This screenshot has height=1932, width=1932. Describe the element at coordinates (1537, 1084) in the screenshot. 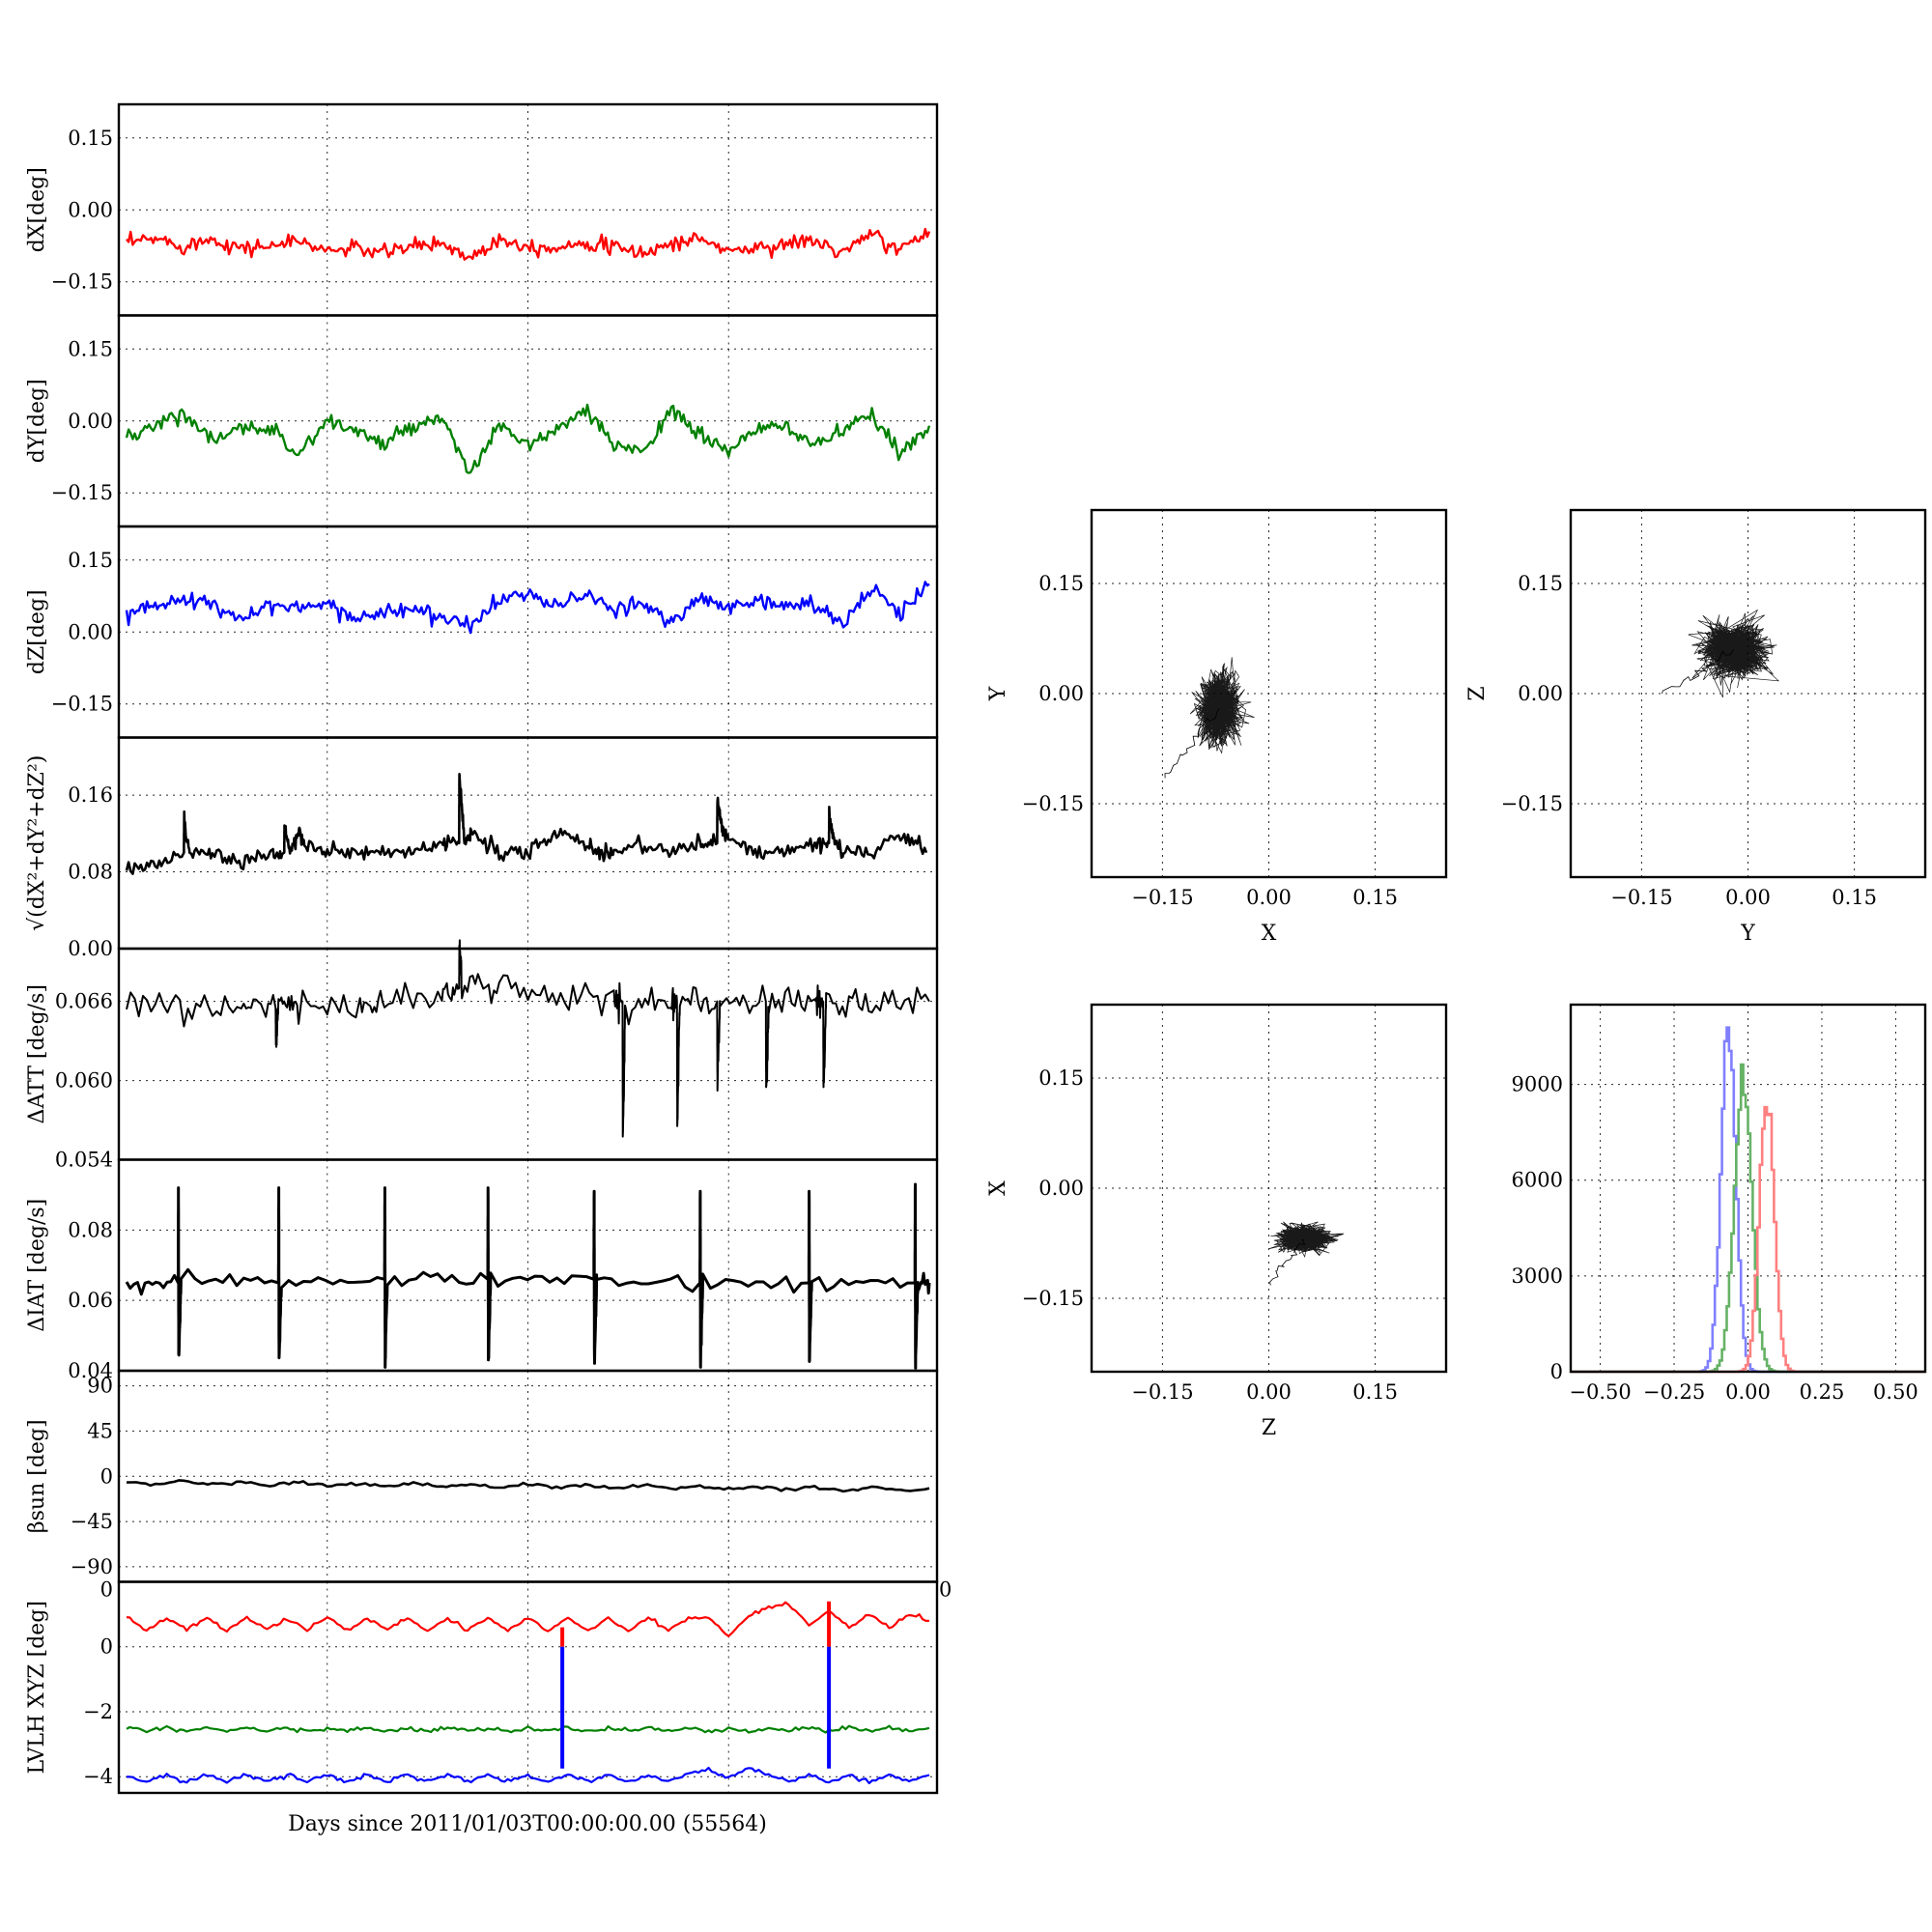

I see `y-tick-label: 9000` at that location.